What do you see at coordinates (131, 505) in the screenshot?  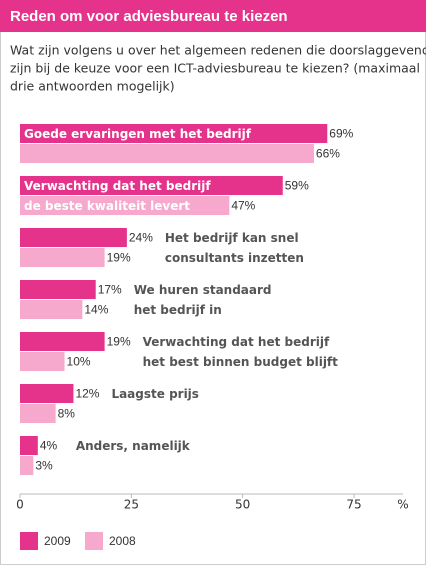 I see `x-tick-label: 25` at bounding box center [131, 505].